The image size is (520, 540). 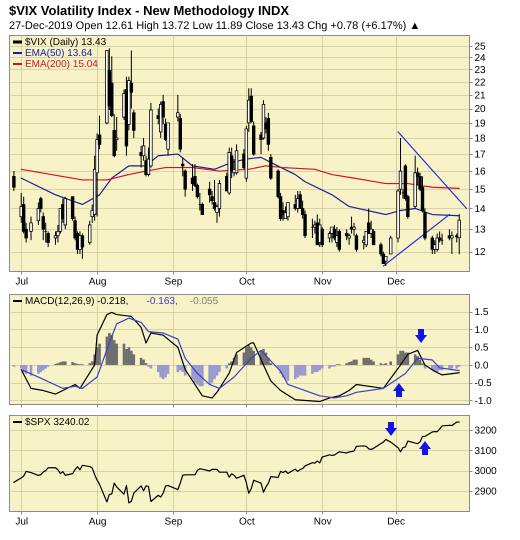 I want to click on legend-label: EMA(200) 15.04, so click(x=61, y=64).